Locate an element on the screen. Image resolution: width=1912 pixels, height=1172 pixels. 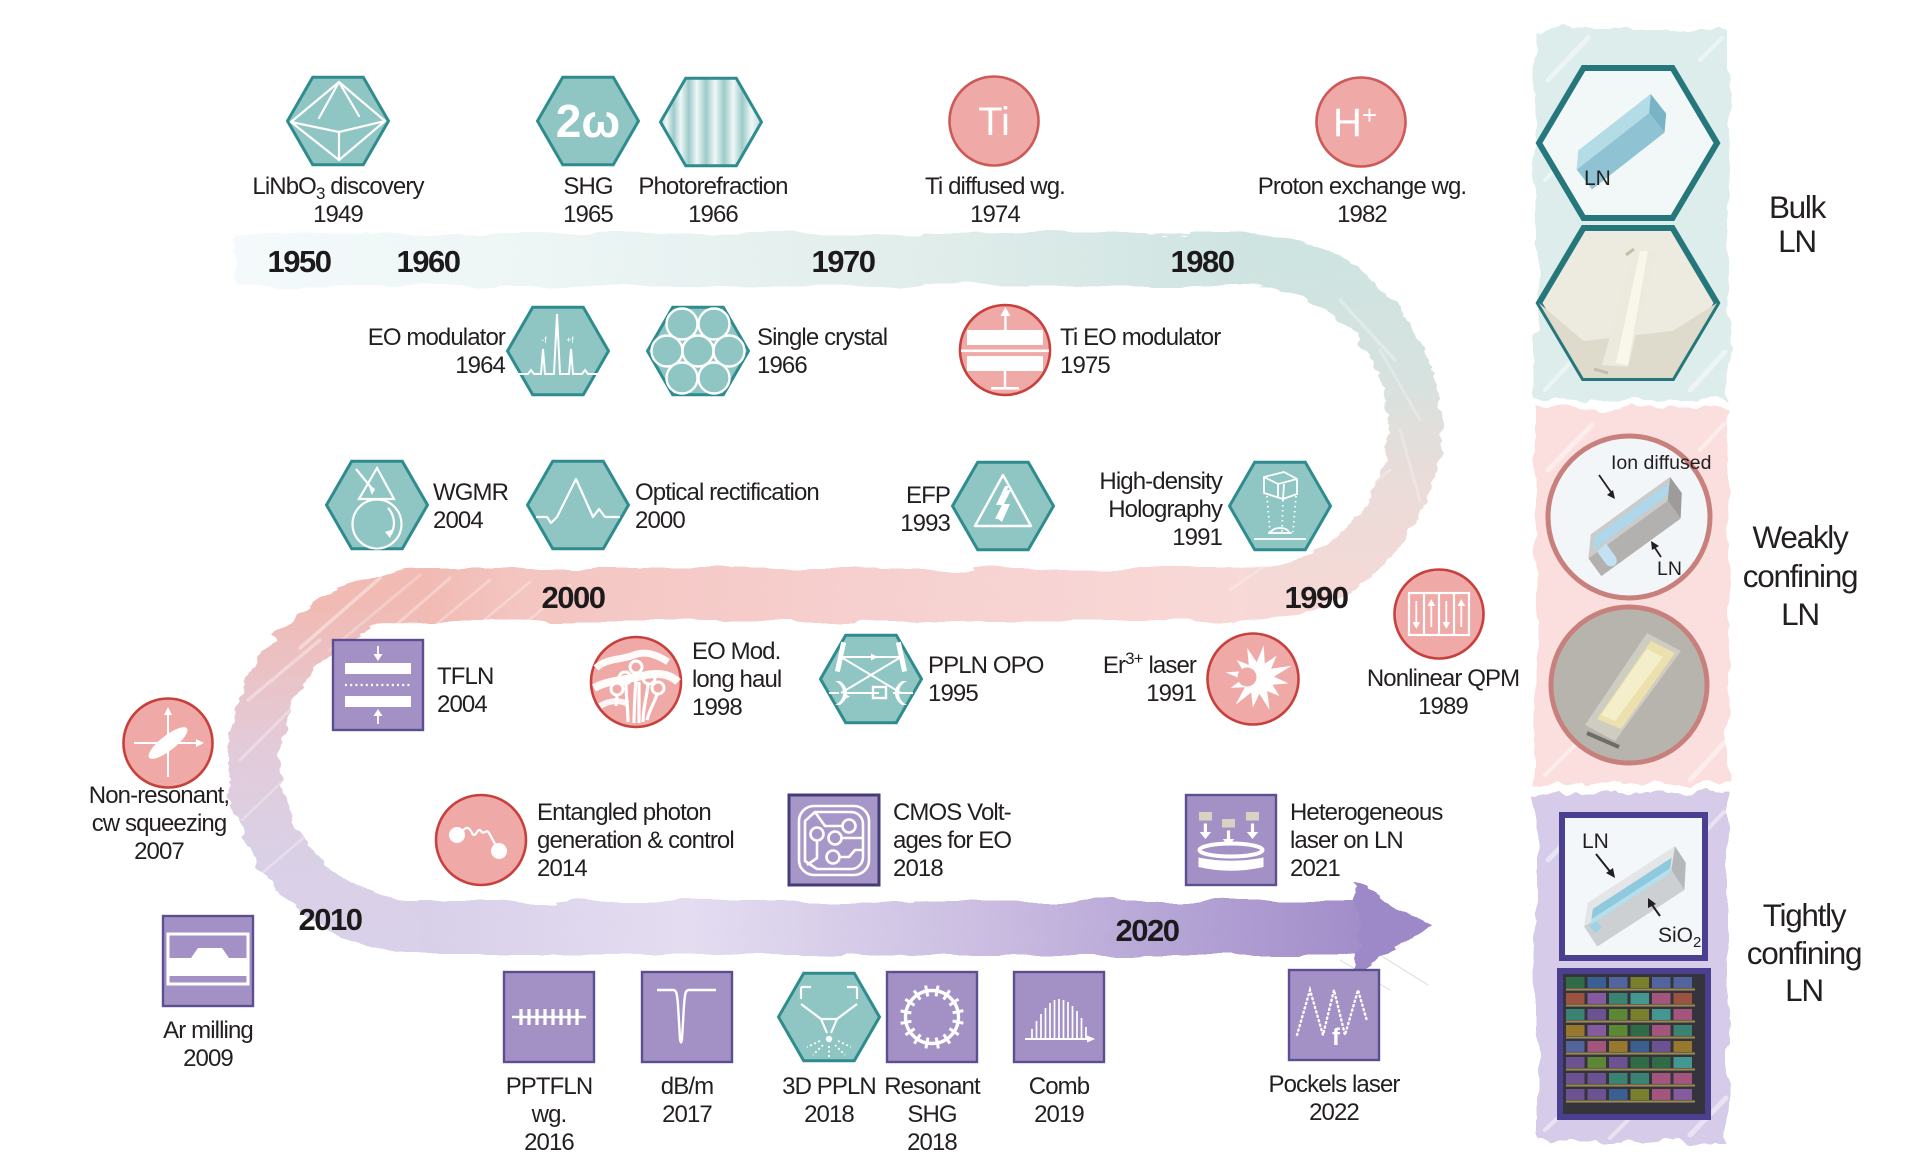
svg-text: 2020 is located at coordinates (1147, 930).